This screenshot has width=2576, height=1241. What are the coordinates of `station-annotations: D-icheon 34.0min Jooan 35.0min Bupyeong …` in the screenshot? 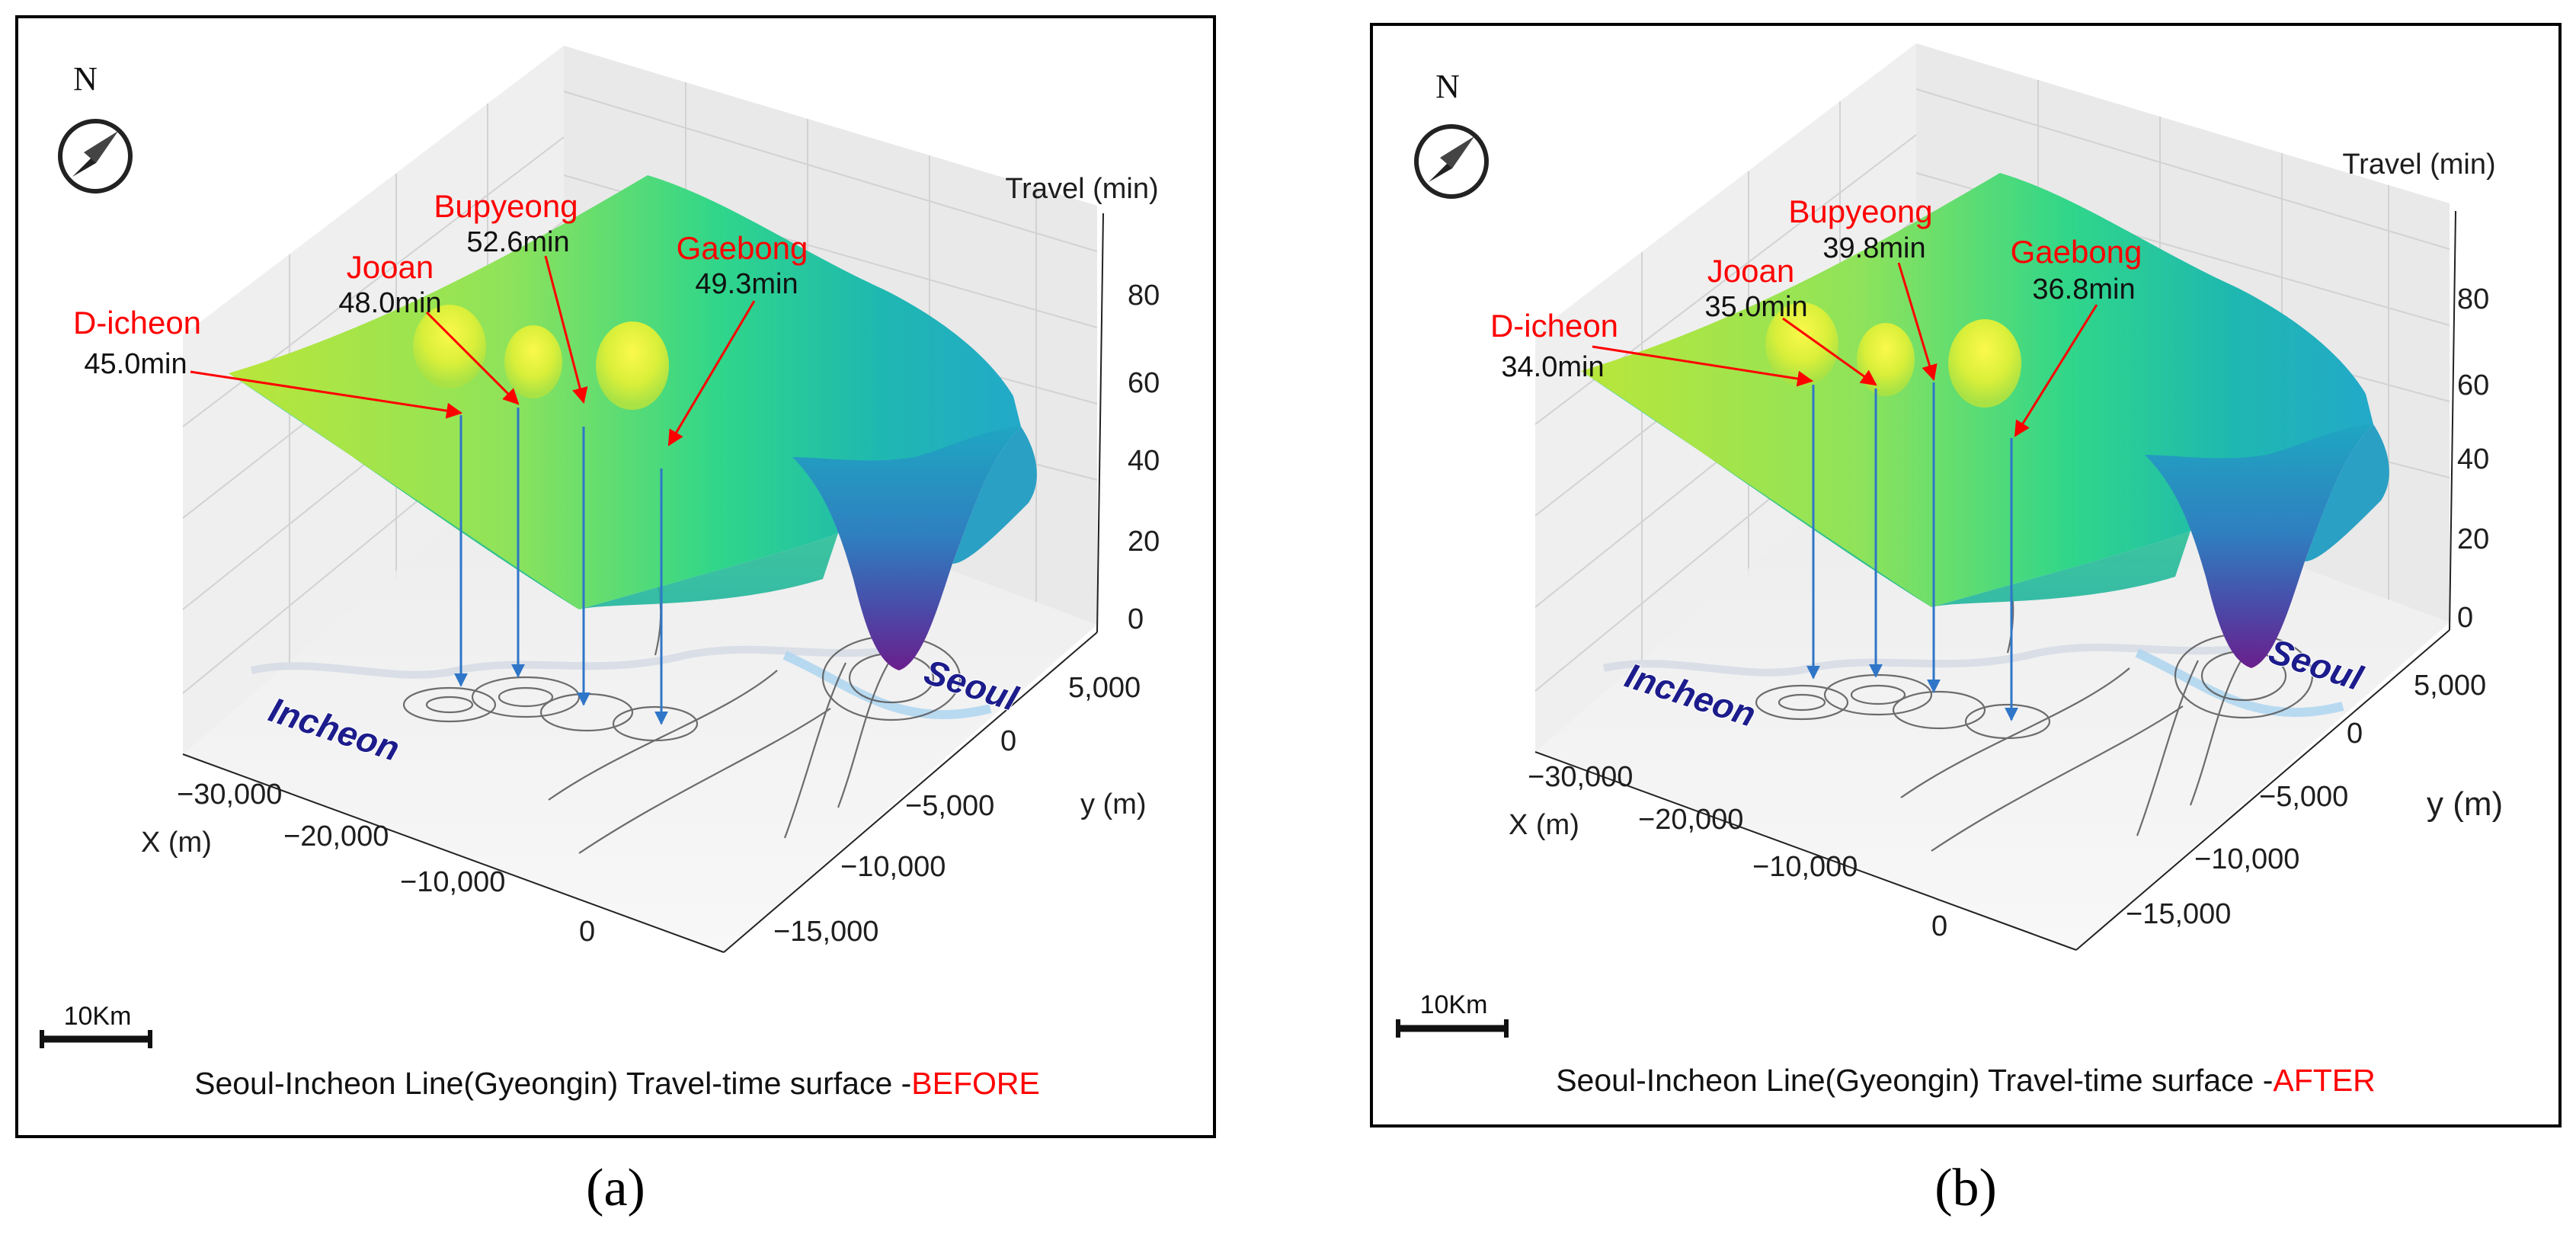 It's located at (1816, 315).